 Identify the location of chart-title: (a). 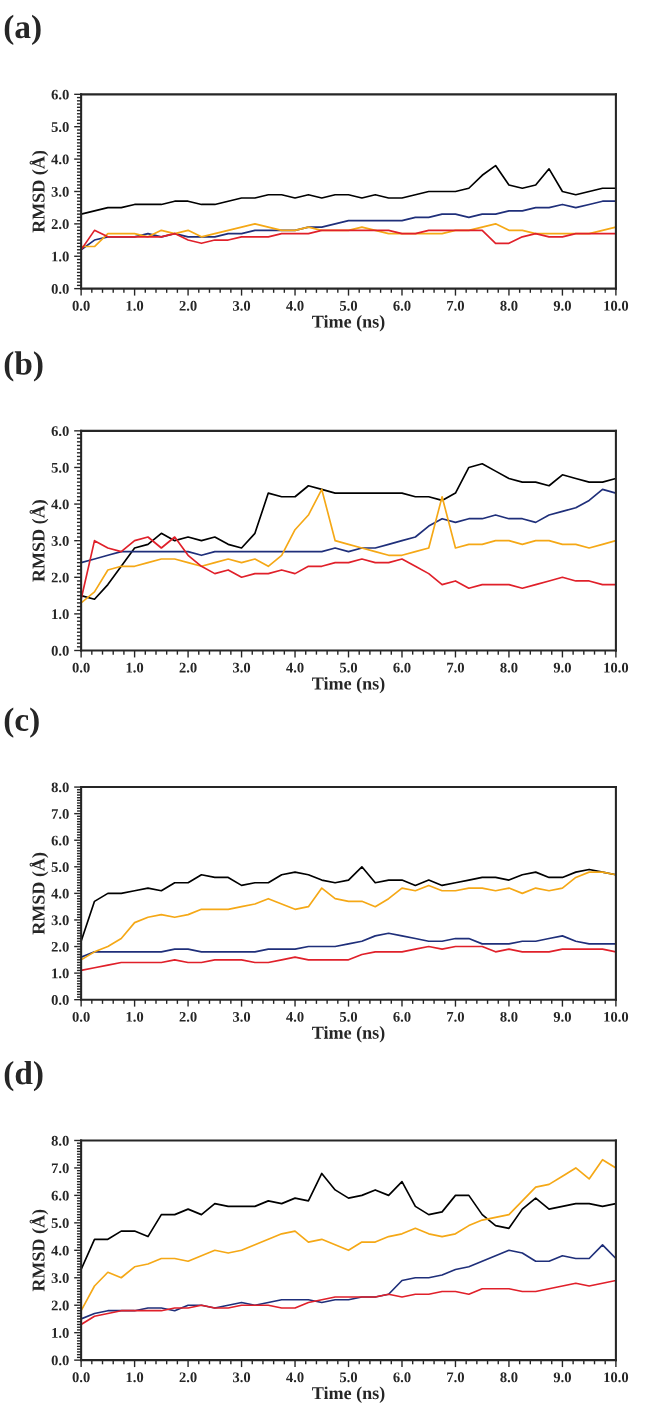
(22, 30).